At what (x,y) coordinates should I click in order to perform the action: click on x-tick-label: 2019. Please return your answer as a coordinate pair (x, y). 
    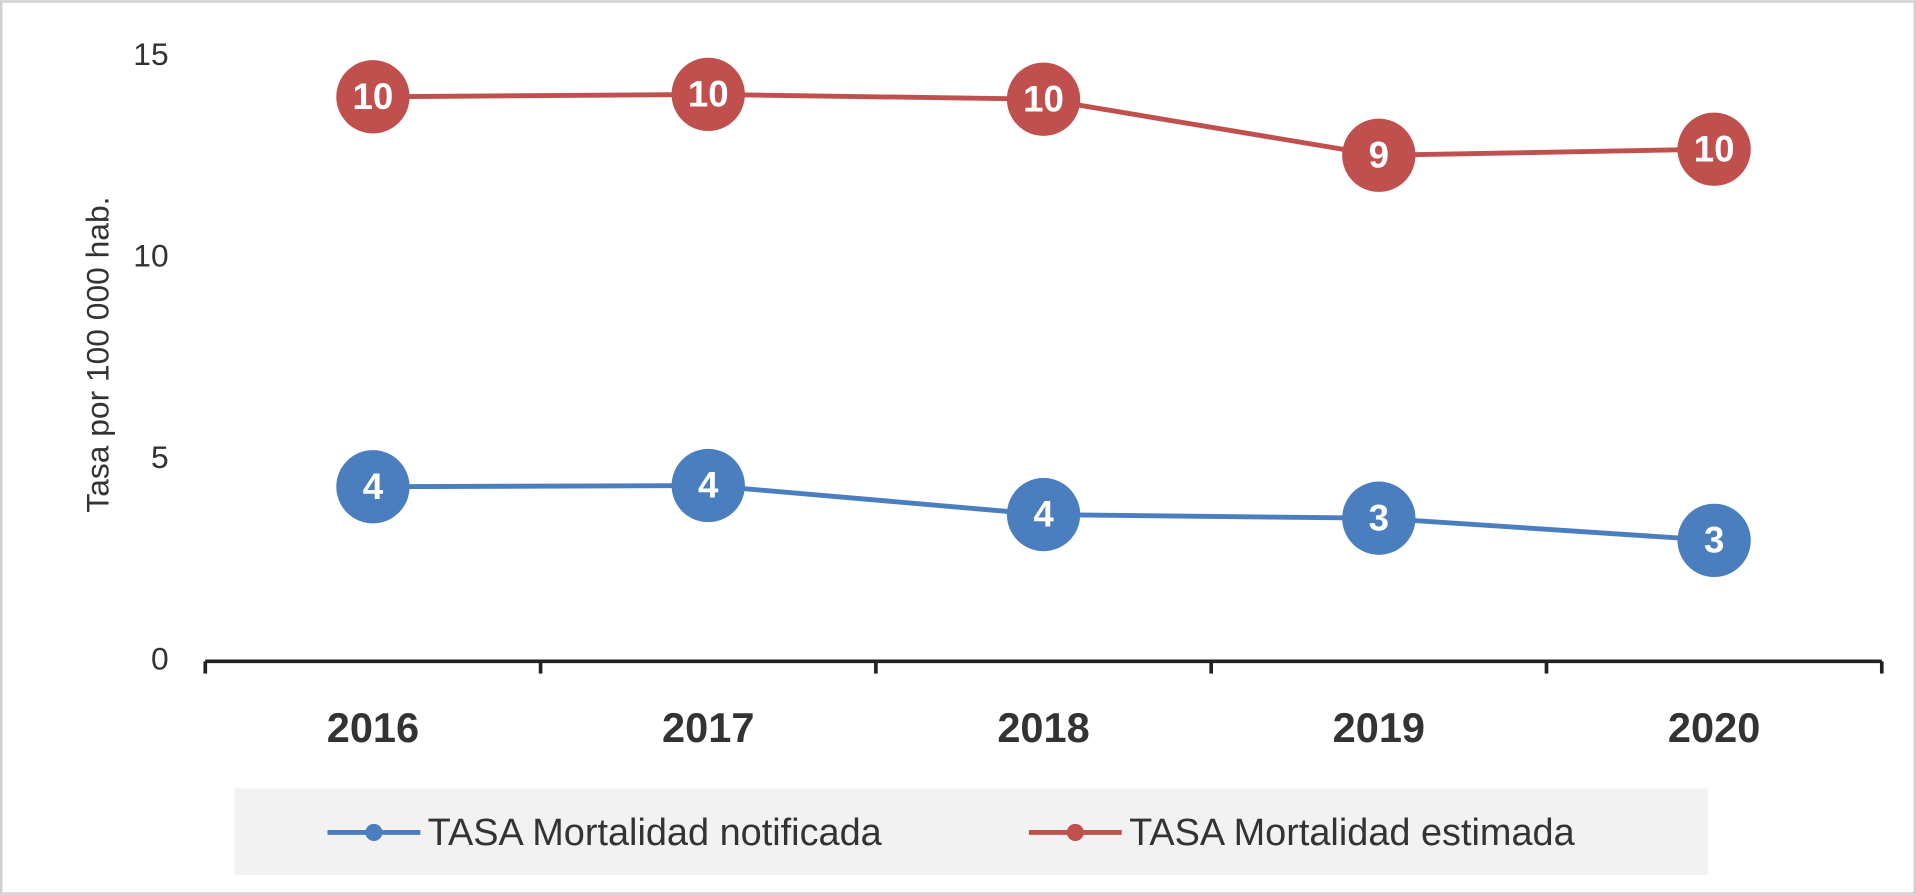
    Looking at the image, I should click on (1379, 727).